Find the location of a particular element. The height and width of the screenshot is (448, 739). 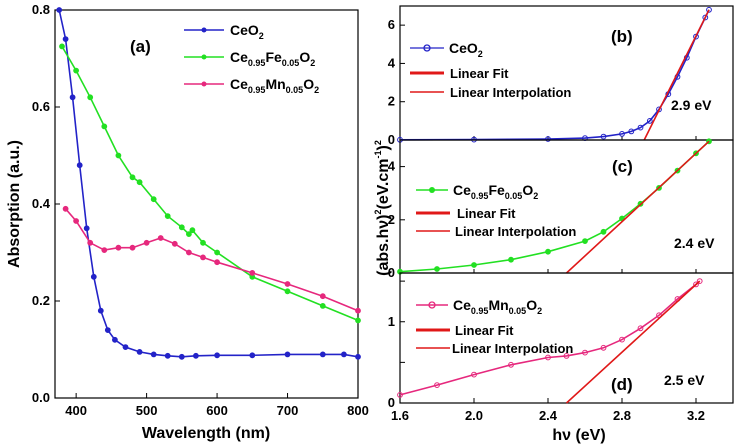

panel-c-bandgap: 2.4 eV is located at coordinates (694, 243).